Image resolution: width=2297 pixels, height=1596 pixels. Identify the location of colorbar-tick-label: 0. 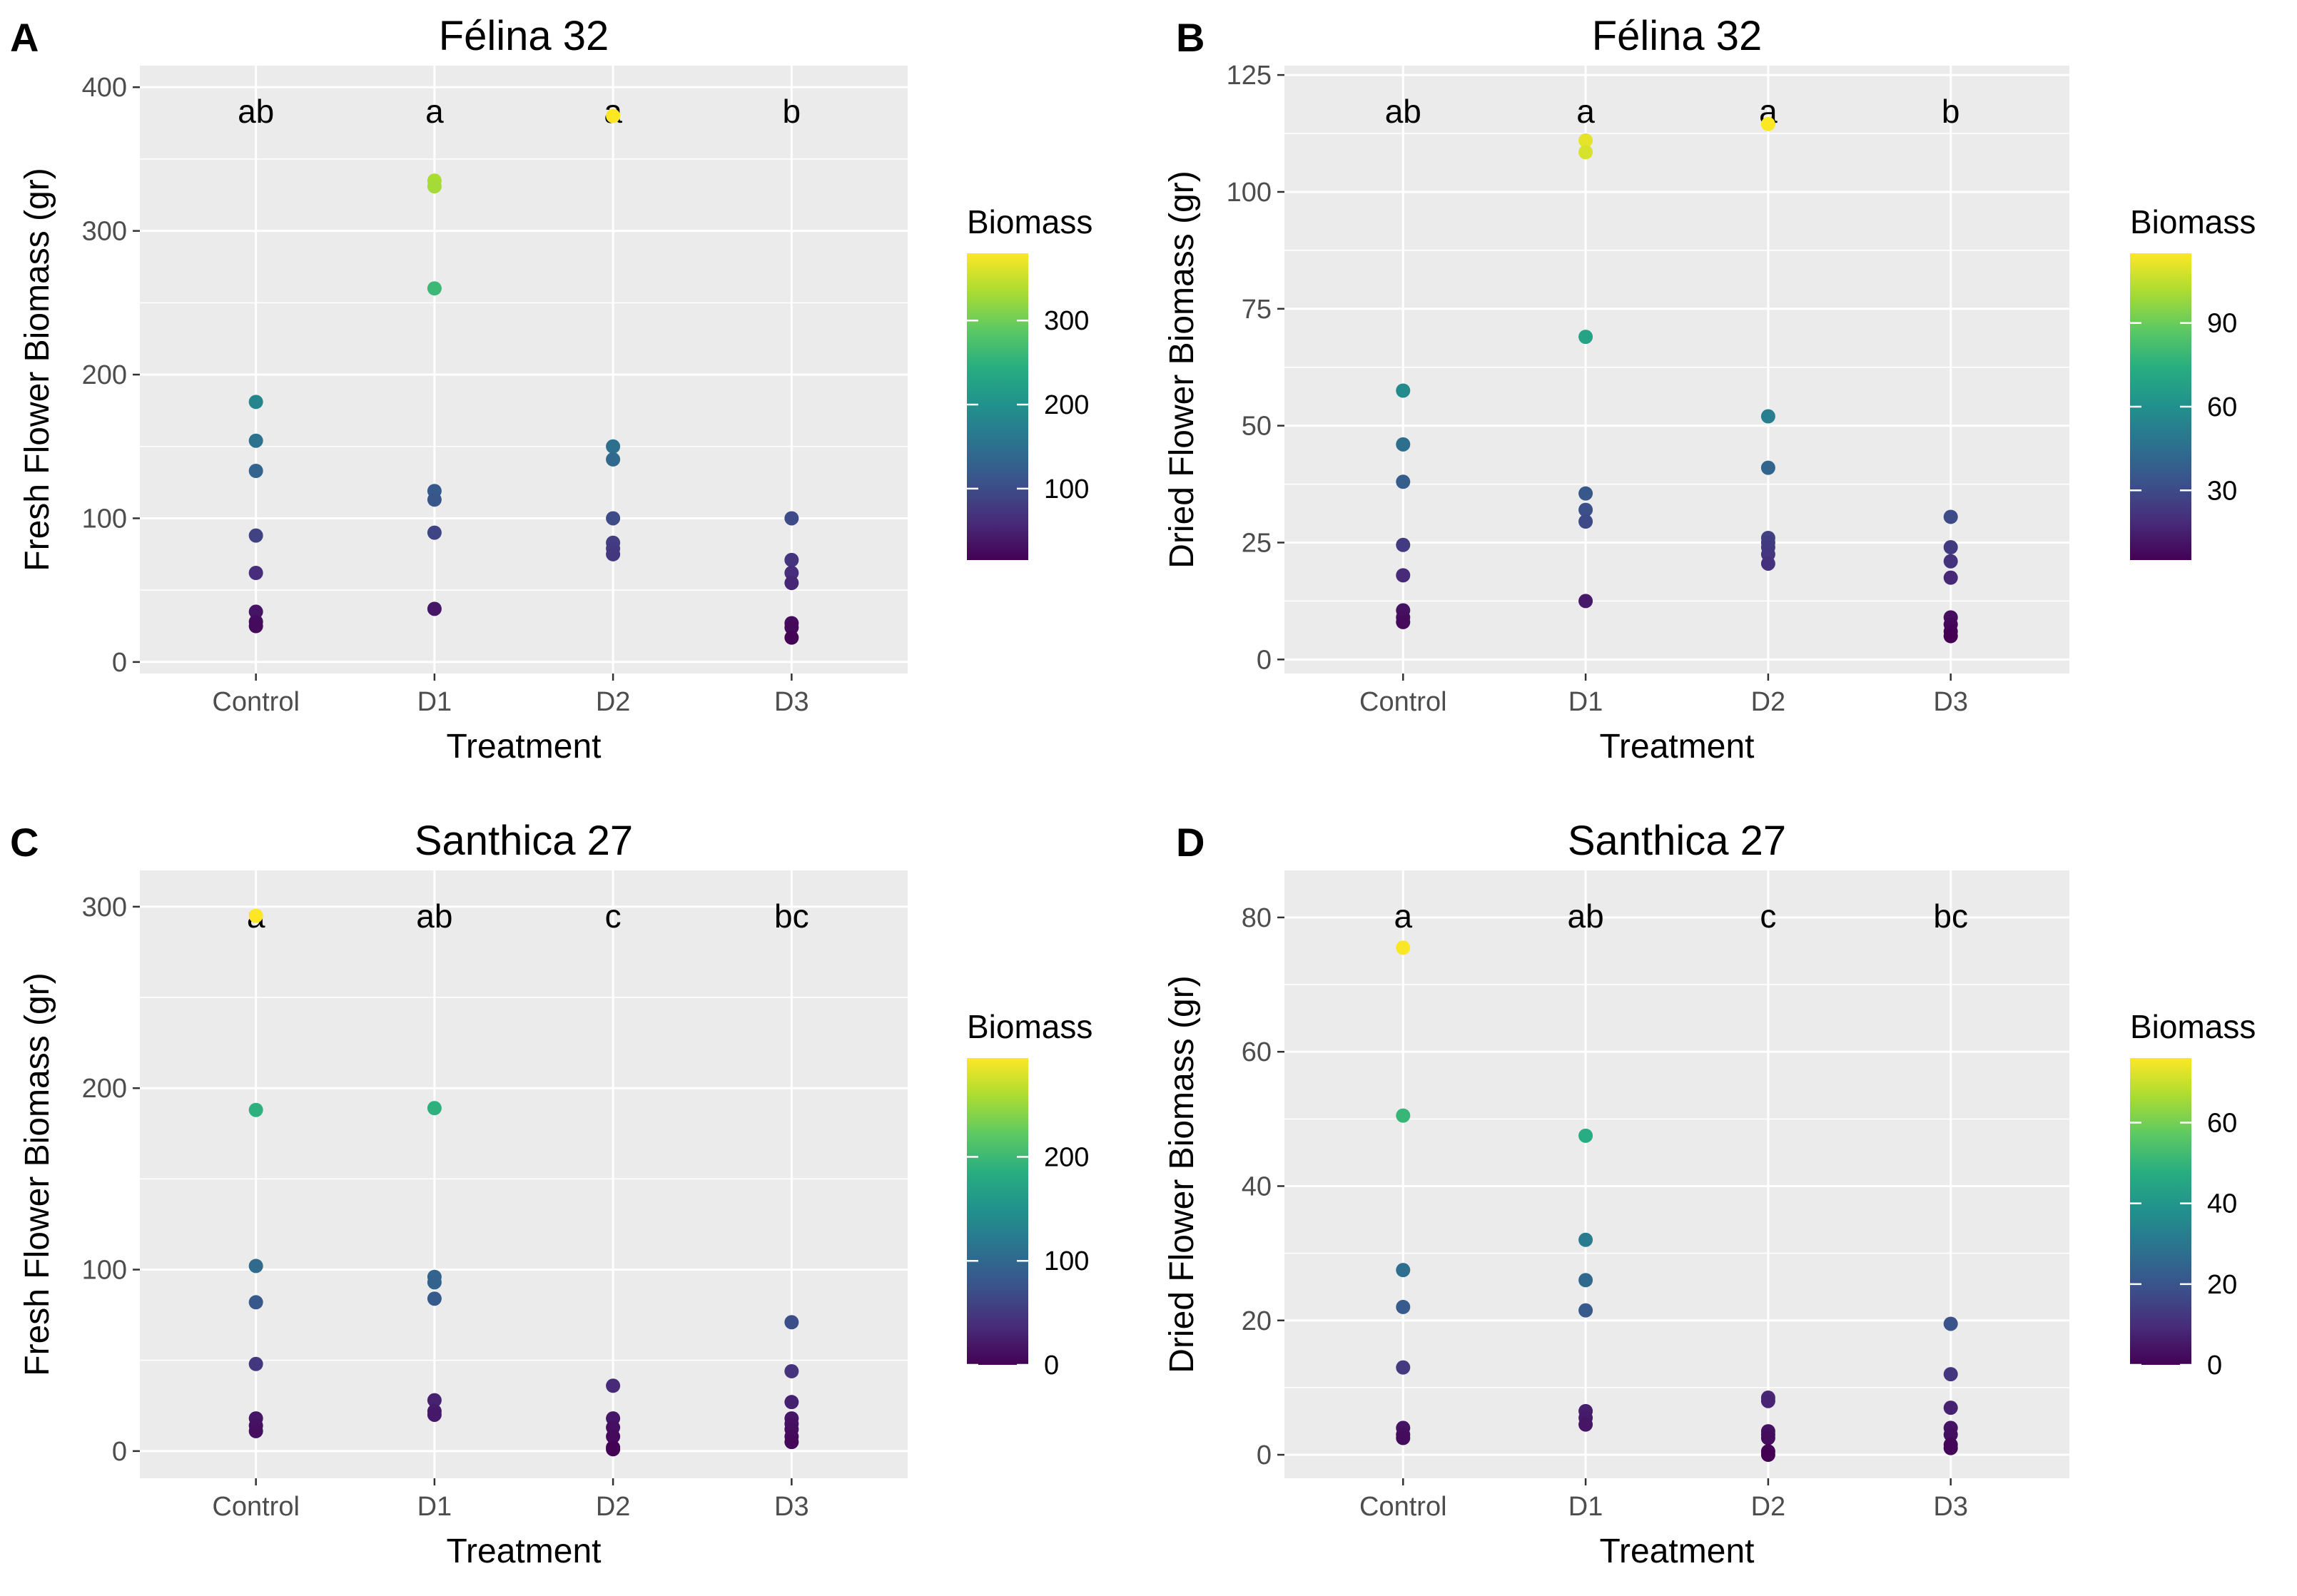
(2214, 1366).